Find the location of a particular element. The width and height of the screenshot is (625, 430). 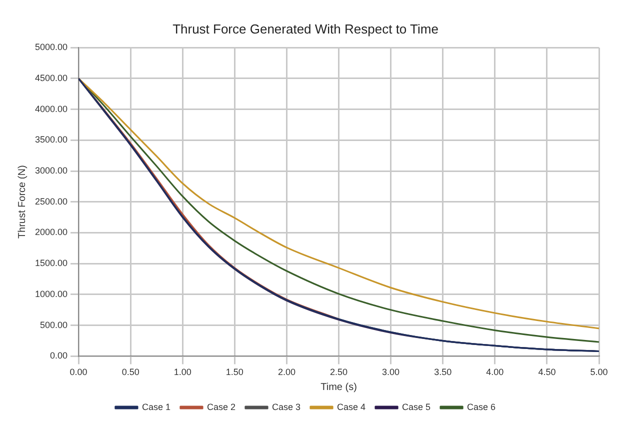

y-tick-label: 2000.00 is located at coordinates (51, 232).